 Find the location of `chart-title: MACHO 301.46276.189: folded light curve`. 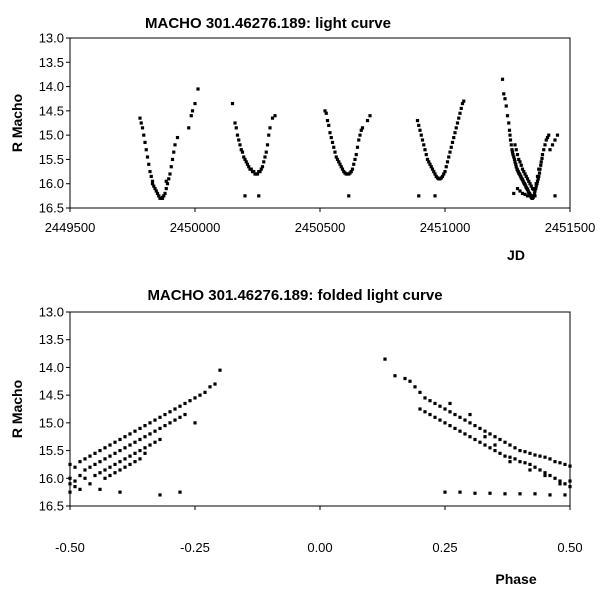

chart-title: MACHO 301.46276.189: folded light curve is located at coordinates (294, 295).